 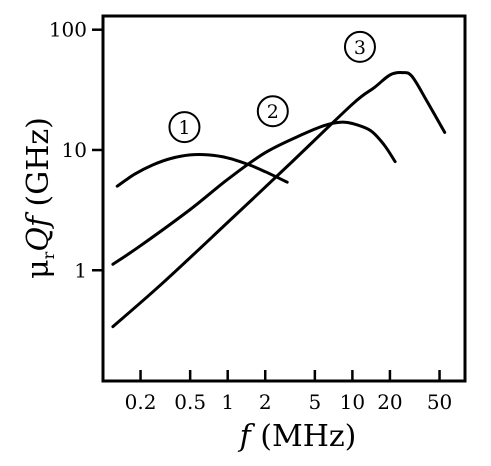 I want to click on y-axis-mu: μ, so click(x=38, y=269).